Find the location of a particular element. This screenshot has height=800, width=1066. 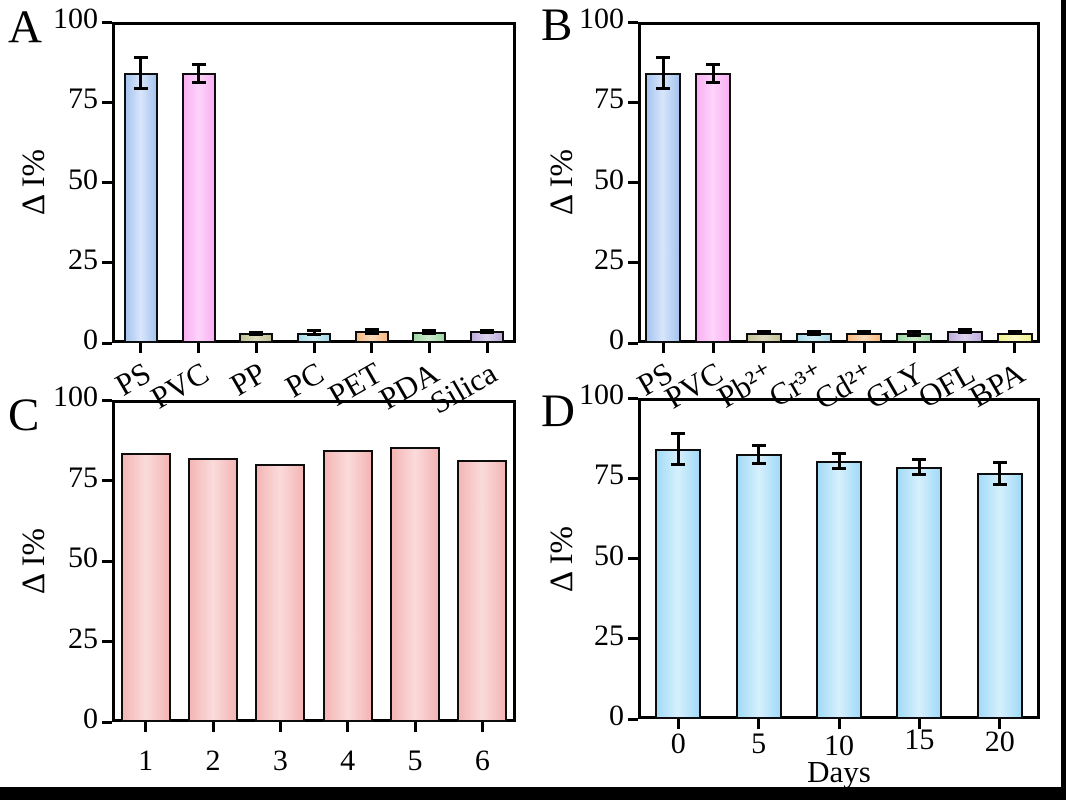

x-tick-label: 3 is located at coordinates (280, 760).